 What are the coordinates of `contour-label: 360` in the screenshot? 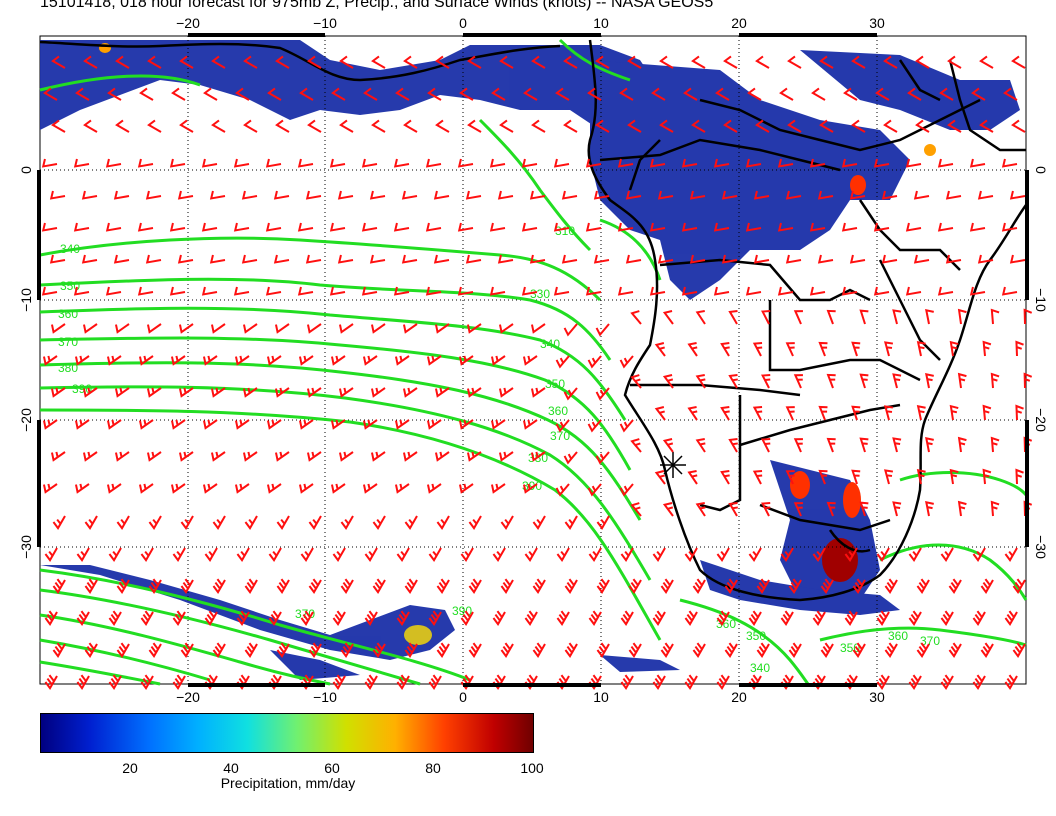 It's located at (726, 624).